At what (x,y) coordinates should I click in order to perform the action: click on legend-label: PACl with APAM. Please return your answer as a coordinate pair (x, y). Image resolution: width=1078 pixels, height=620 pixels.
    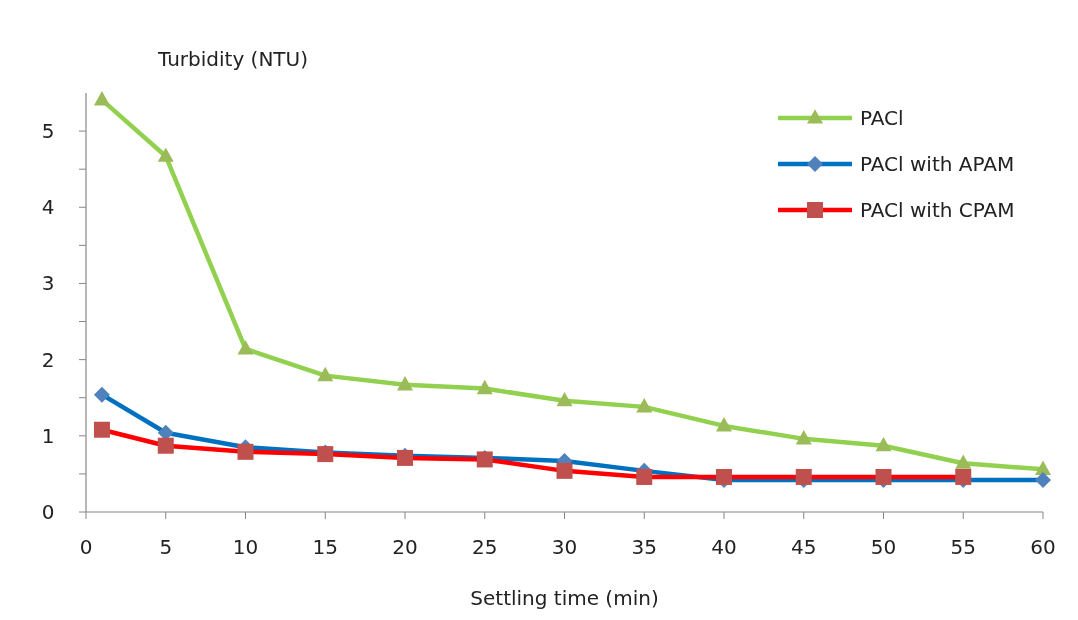
    Looking at the image, I should click on (937, 164).